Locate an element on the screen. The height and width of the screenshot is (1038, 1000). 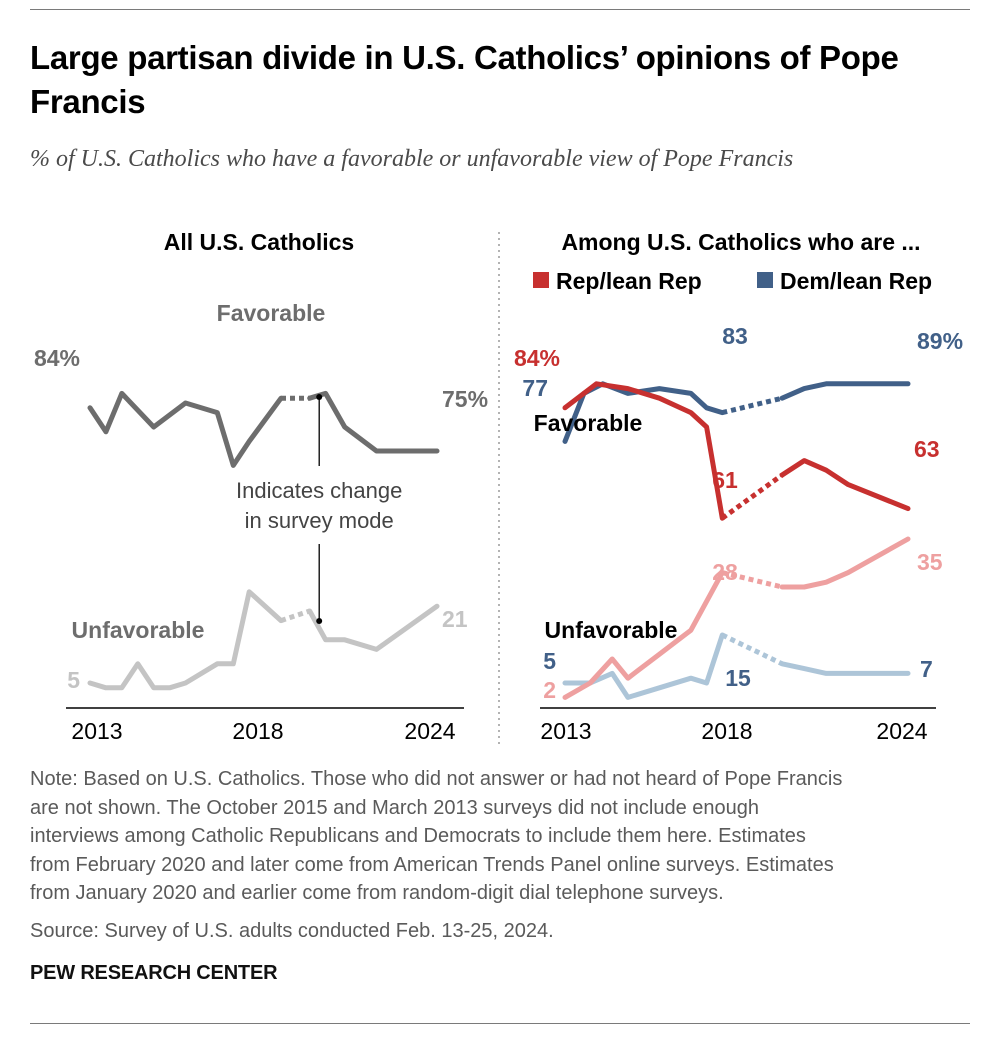
pew-research-center-logo: PEW RESEARCH CENTER is located at coordinates (154, 973).